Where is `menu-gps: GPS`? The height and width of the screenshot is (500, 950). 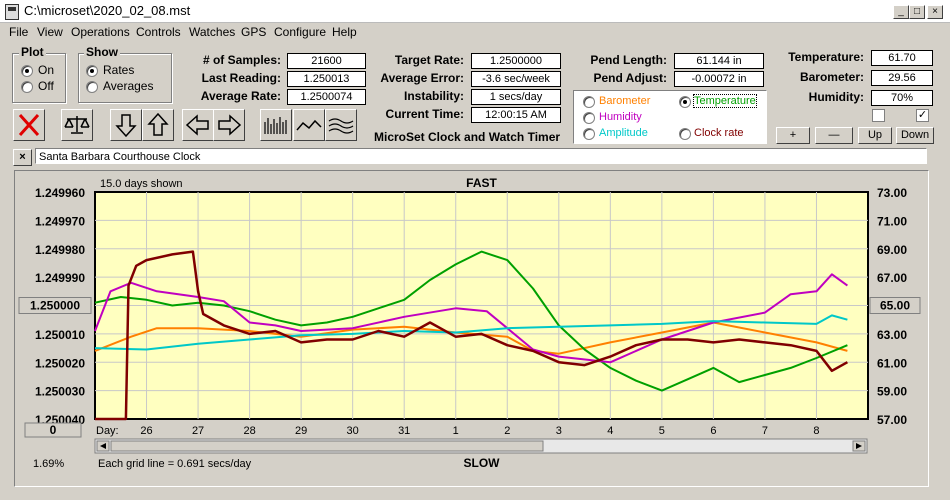 menu-gps: GPS is located at coordinates (254, 32).